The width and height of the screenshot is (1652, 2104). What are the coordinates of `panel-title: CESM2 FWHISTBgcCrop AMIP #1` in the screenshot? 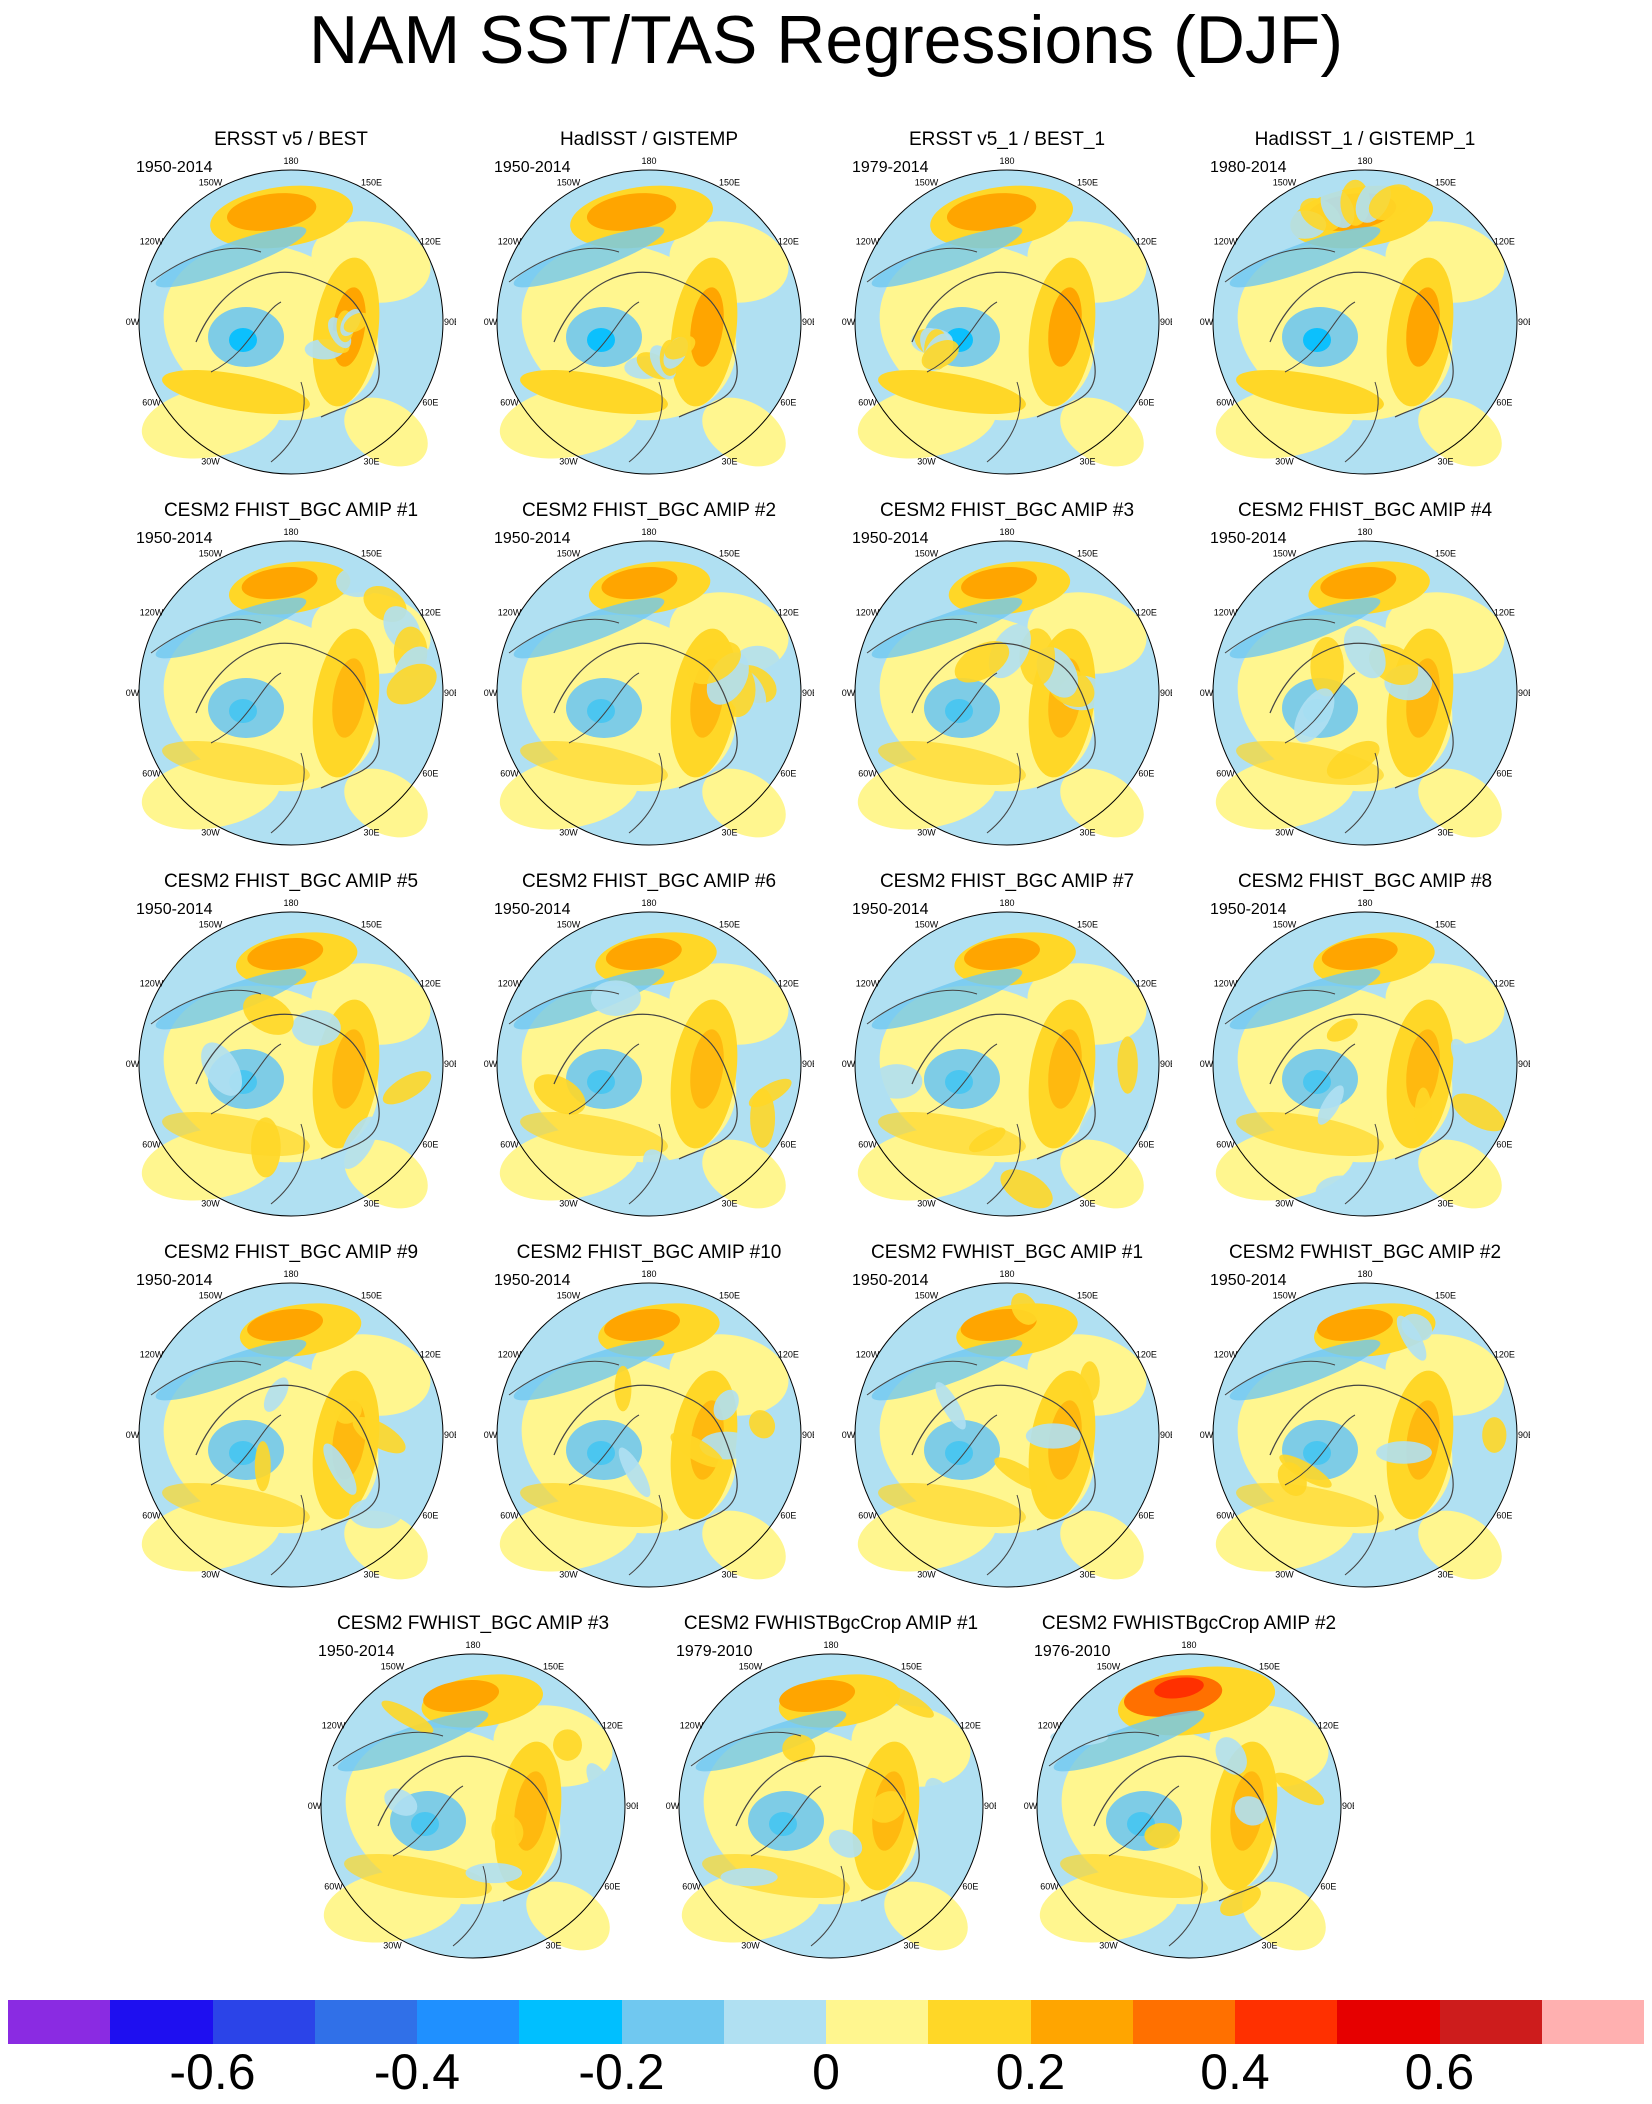 It's located at (831, 1623).